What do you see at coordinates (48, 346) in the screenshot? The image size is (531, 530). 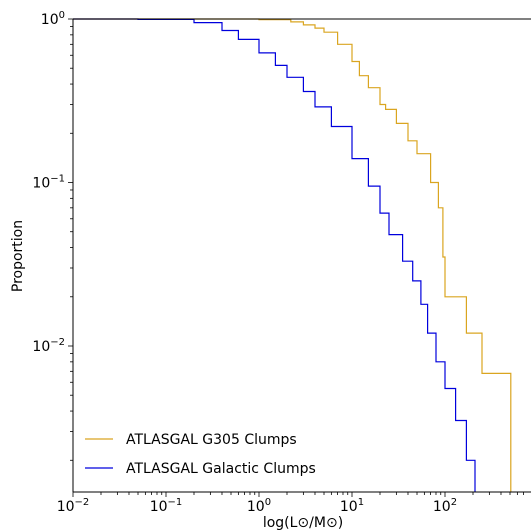 I see `y-tick-label: 10⁻²` at bounding box center [48, 346].